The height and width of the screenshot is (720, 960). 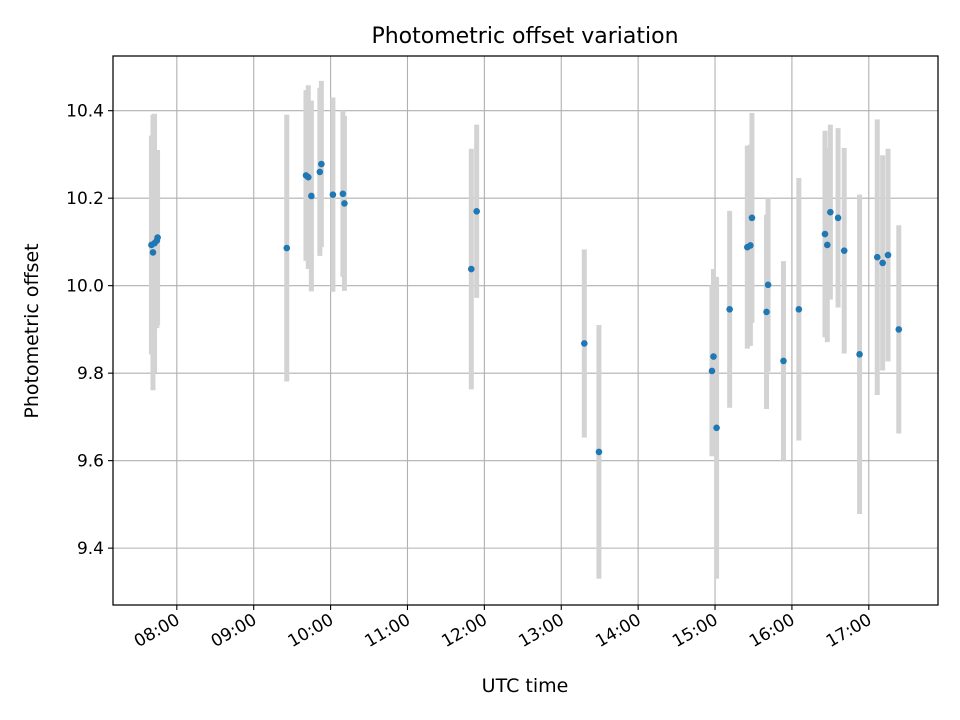 I want to click on y-tick-label: 9.8, so click(x=90, y=374).